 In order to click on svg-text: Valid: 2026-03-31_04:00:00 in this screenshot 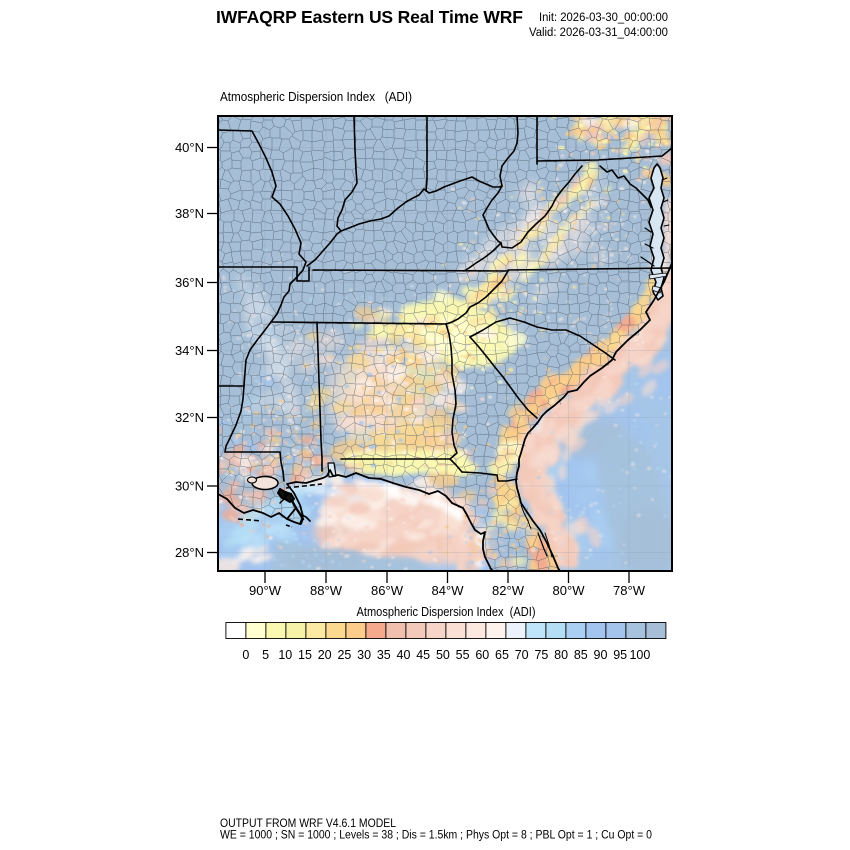, I will do `click(598, 33)`.